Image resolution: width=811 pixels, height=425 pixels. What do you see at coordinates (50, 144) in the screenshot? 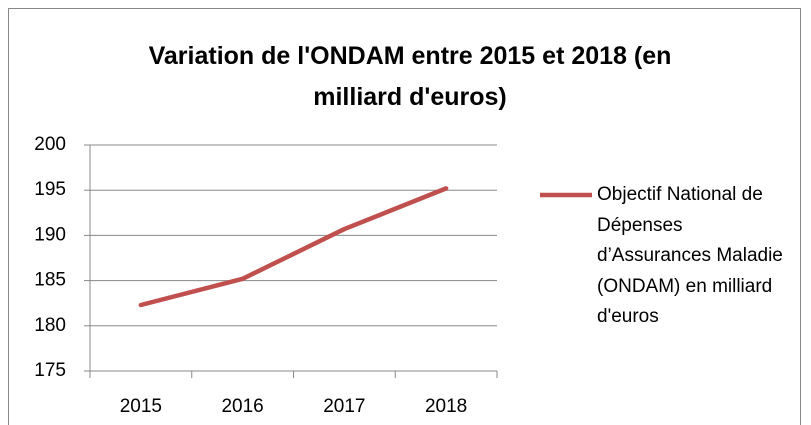
I see `y-tick-label: 200` at bounding box center [50, 144].